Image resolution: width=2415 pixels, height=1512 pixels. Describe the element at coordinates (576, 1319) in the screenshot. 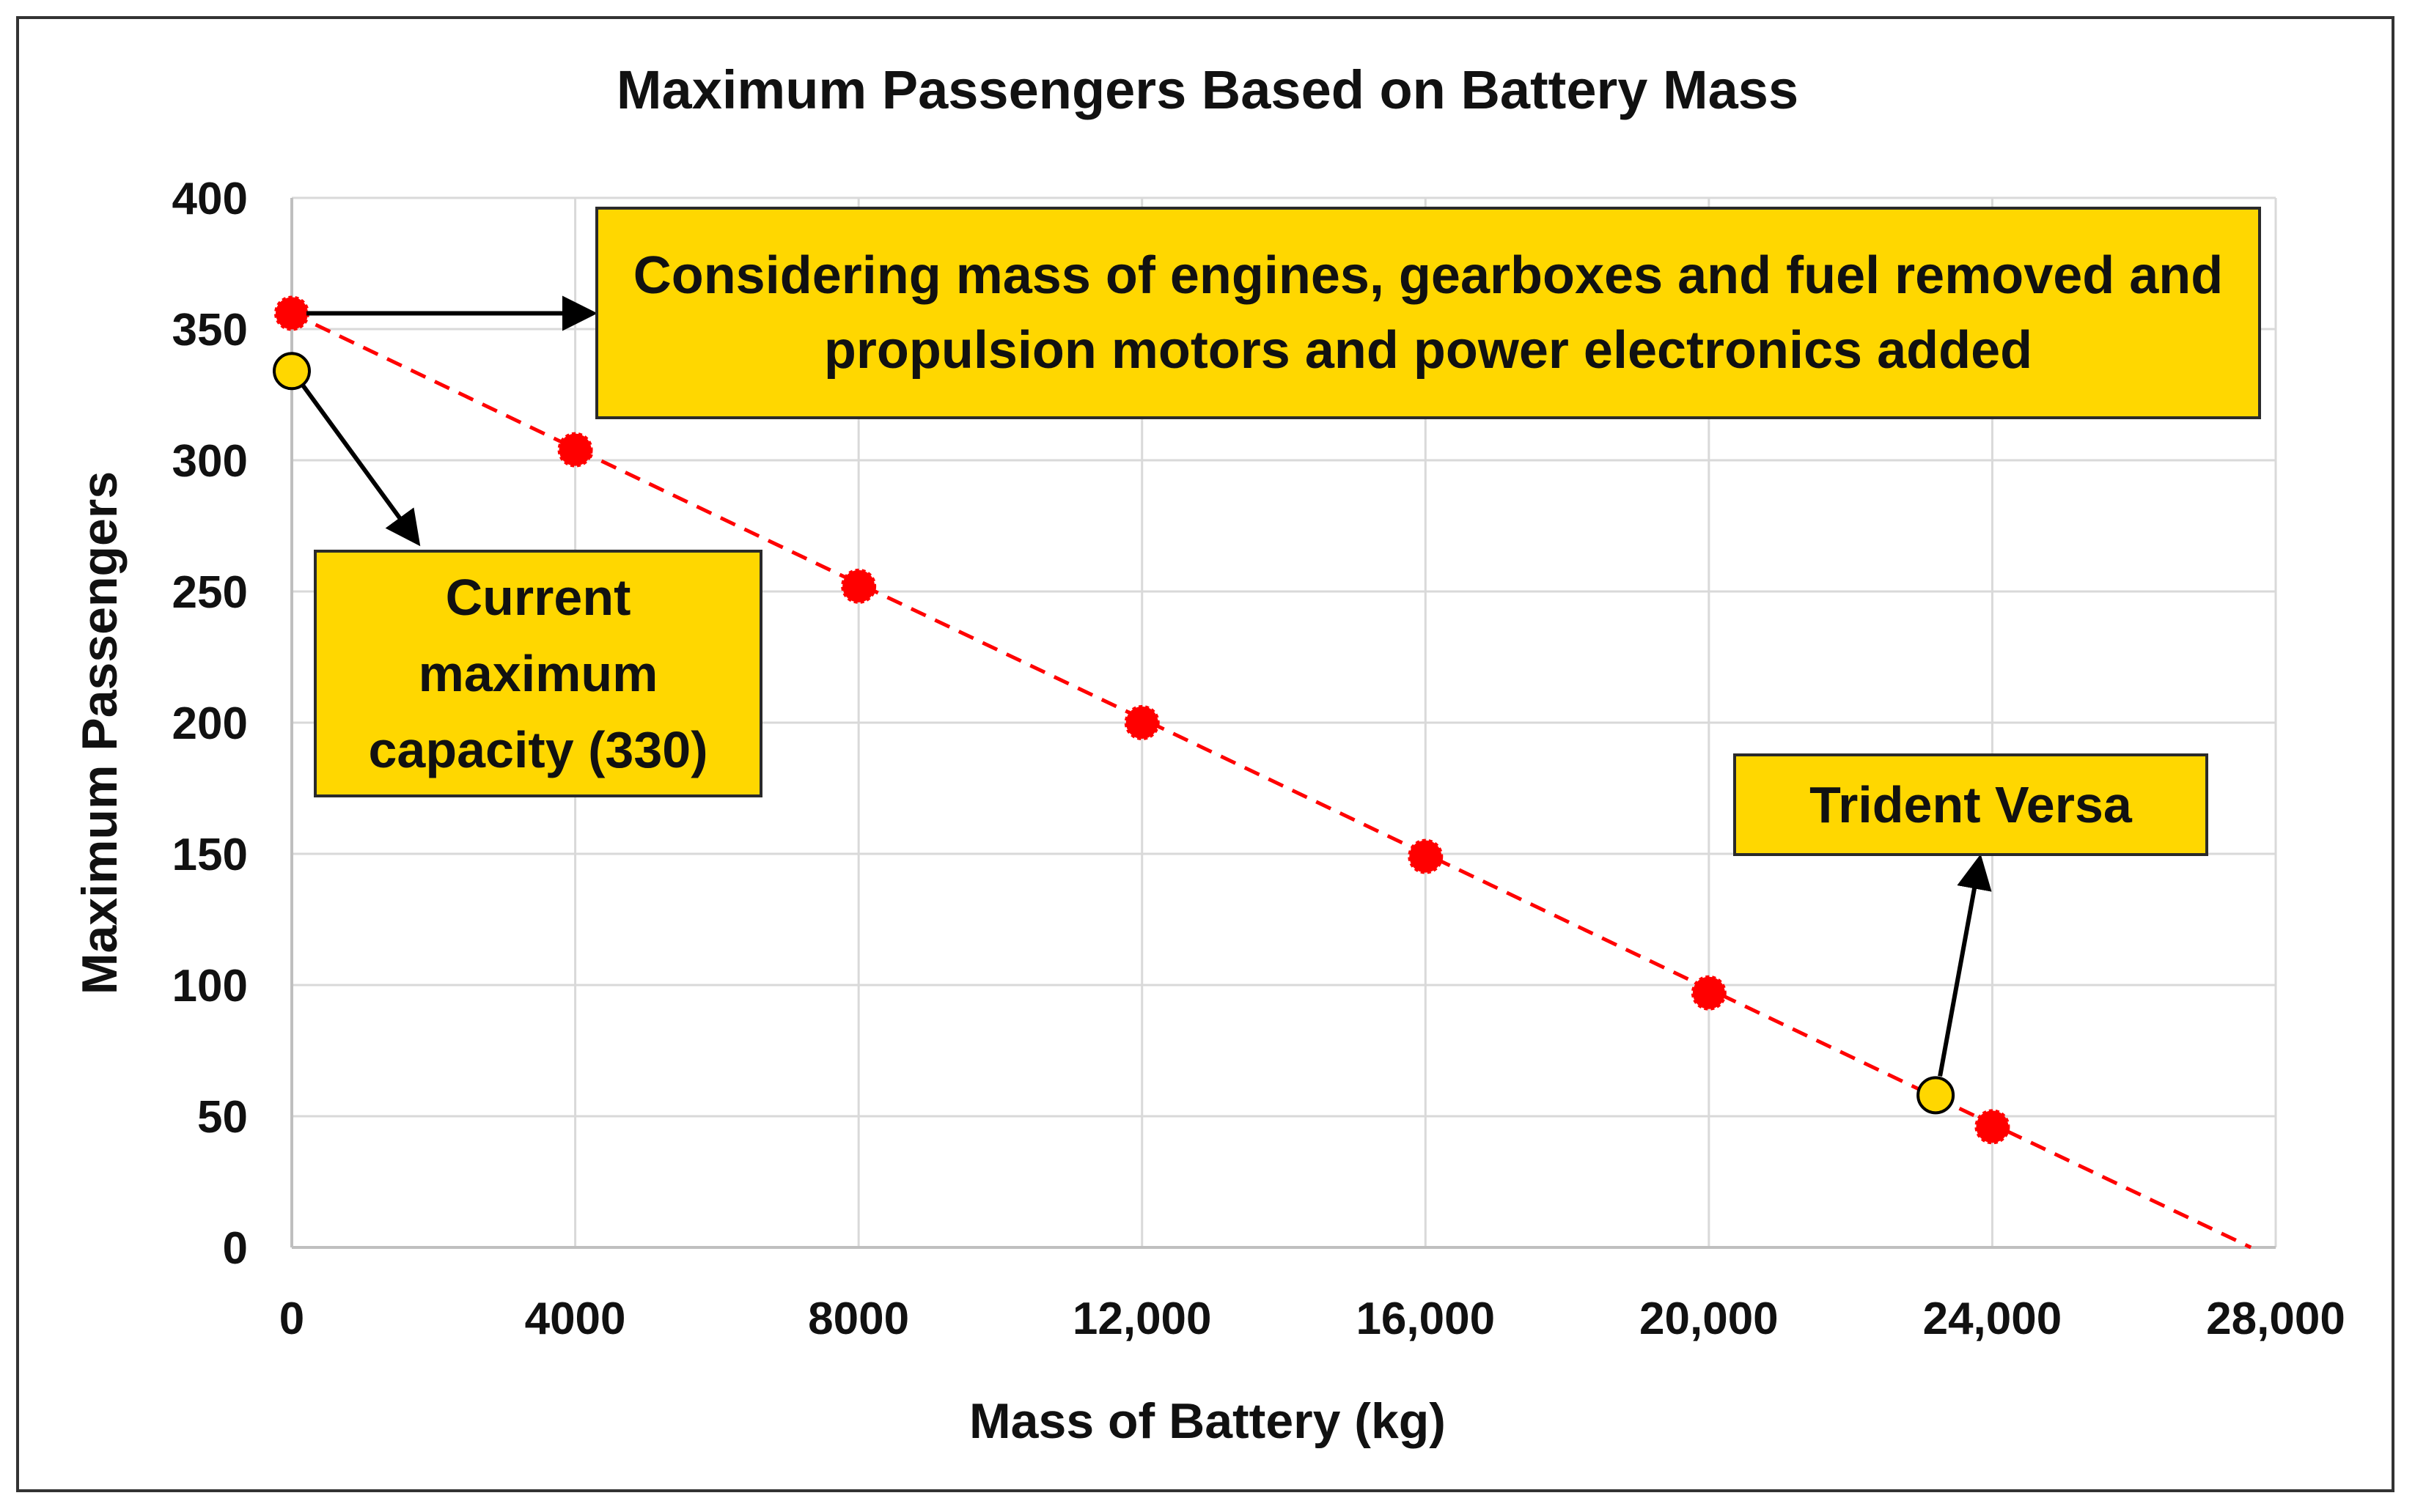

I see `x-tick-label: 4000` at that location.